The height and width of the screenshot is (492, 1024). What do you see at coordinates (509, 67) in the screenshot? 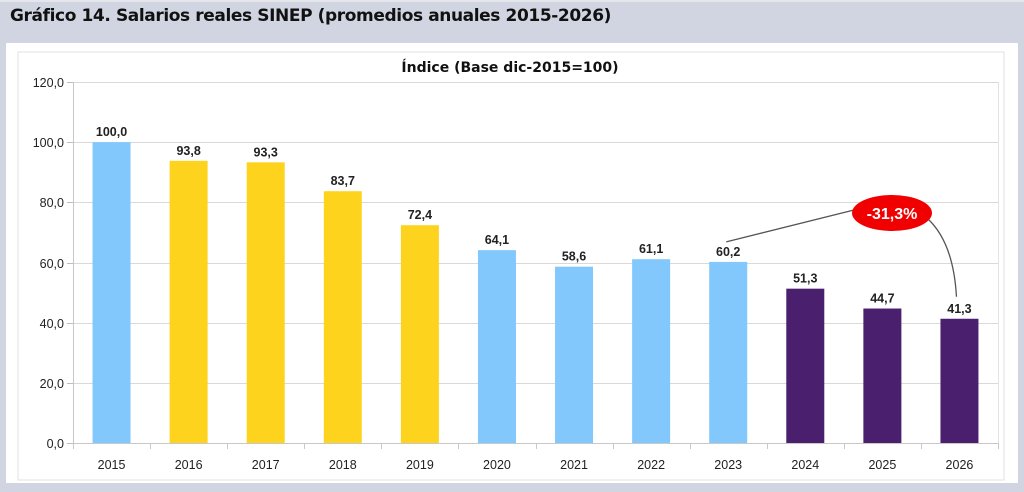
I see `chart-title: Índice (Base dic-2015=100)` at bounding box center [509, 67].